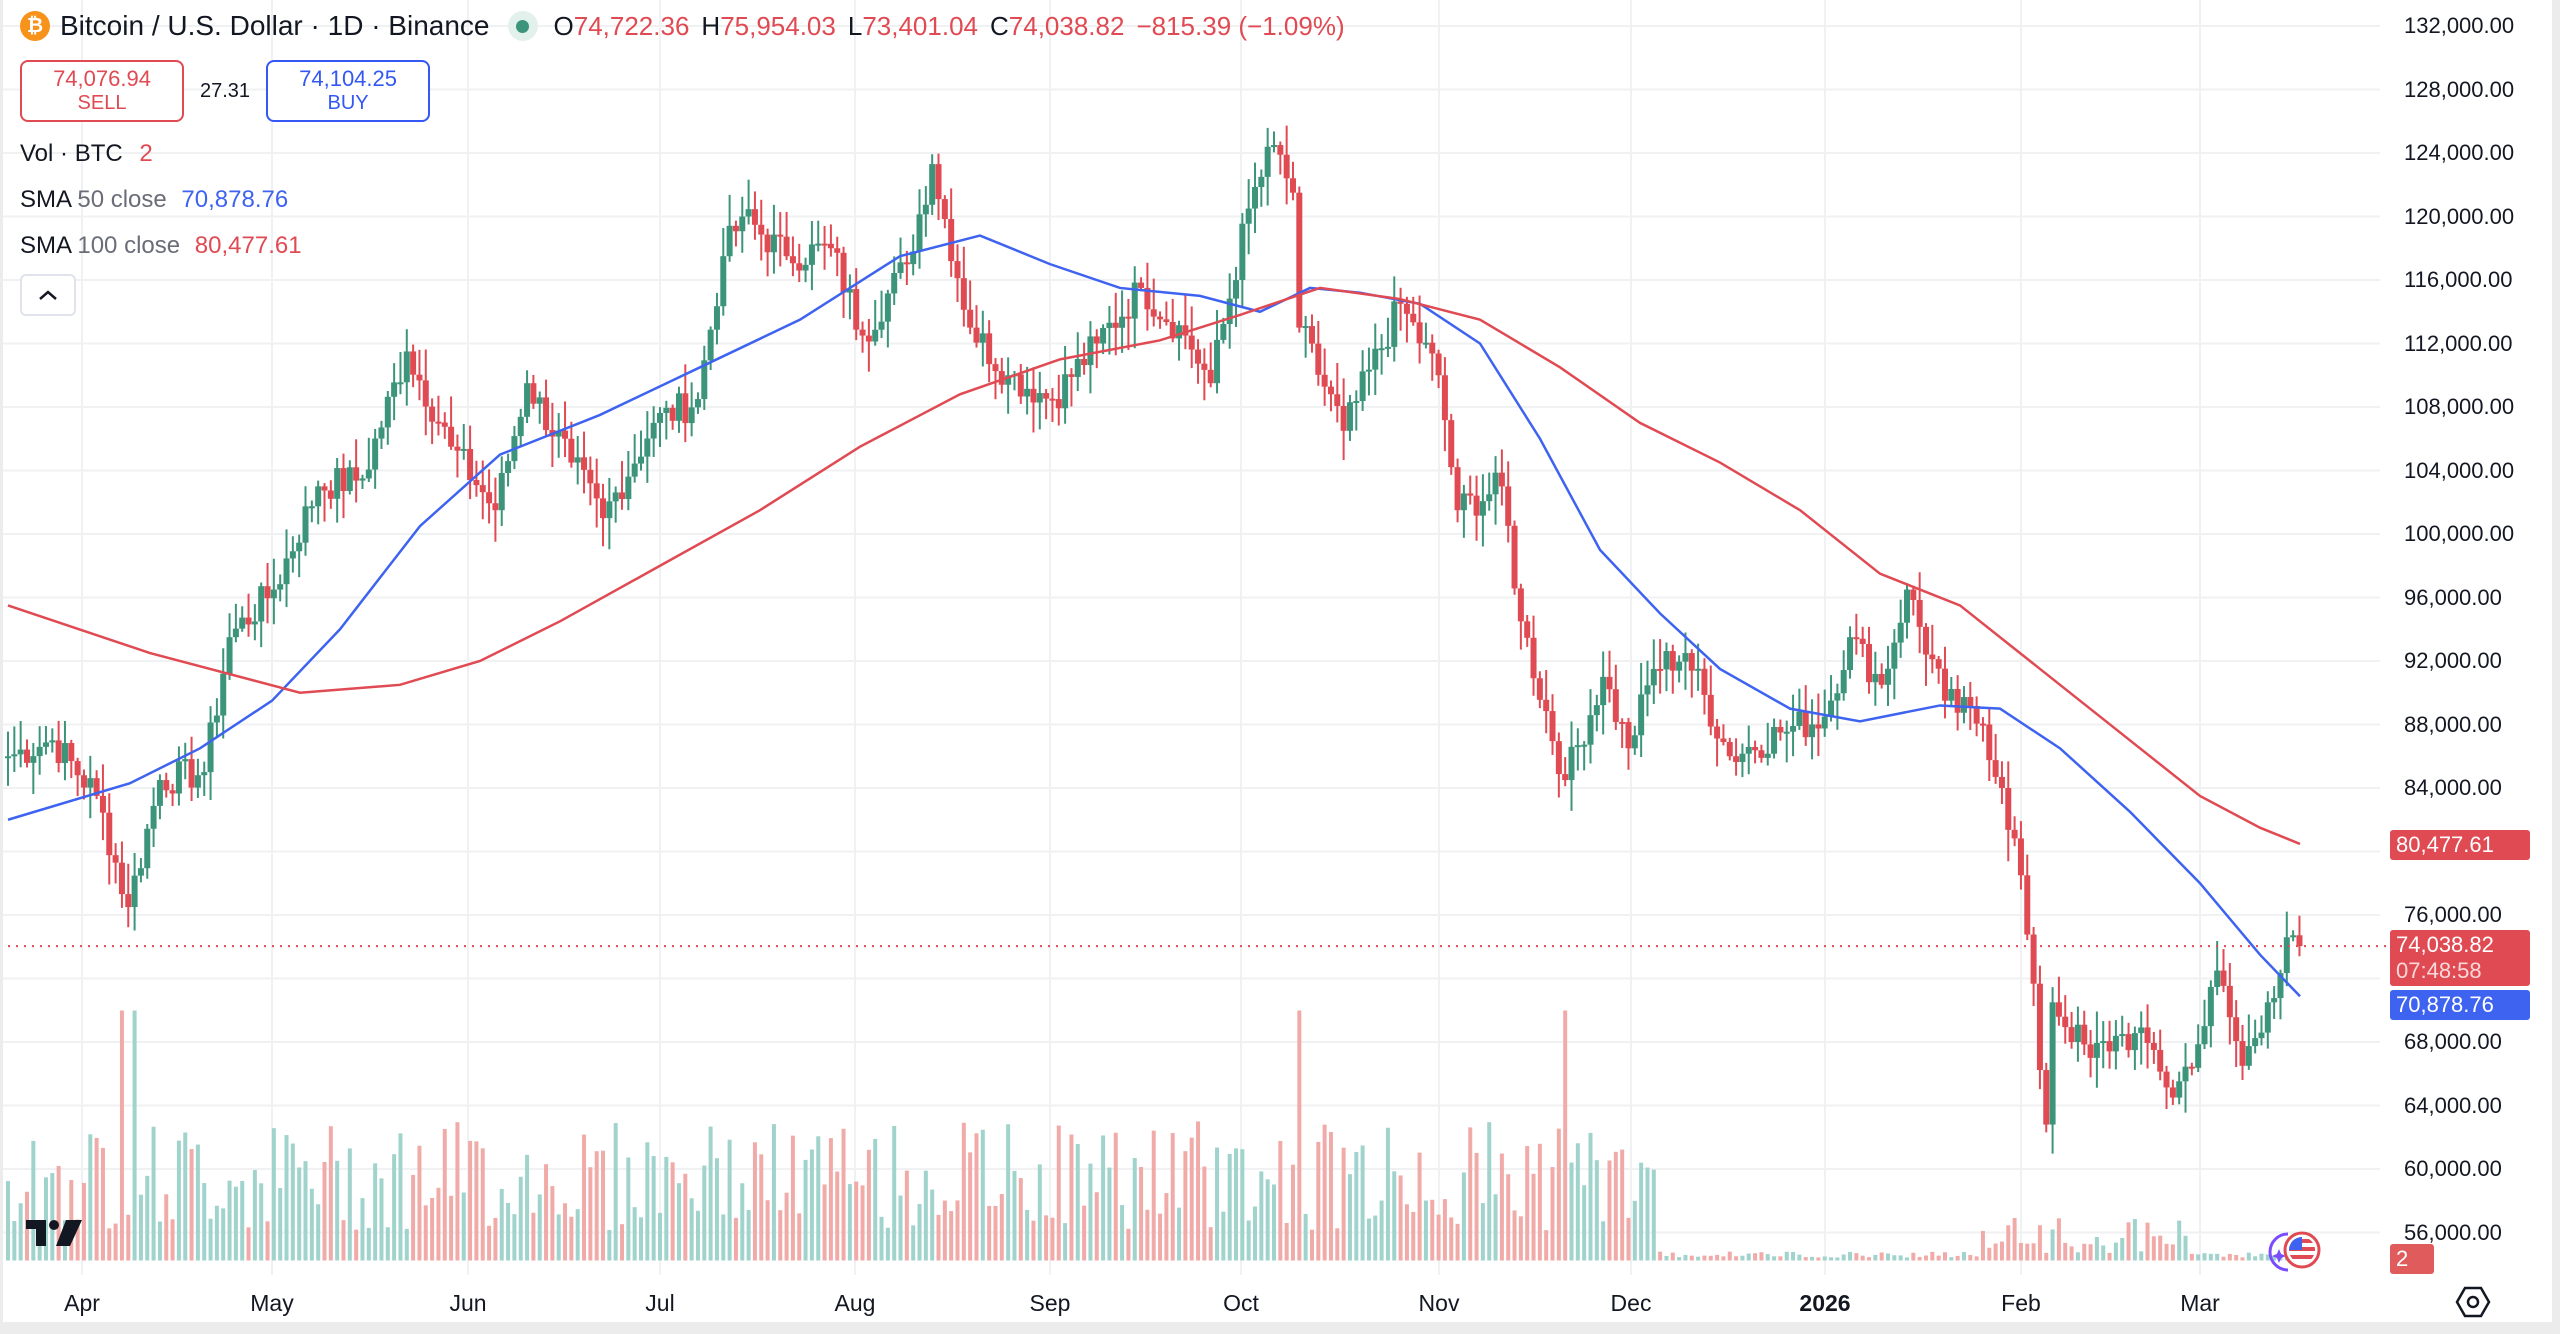 The width and height of the screenshot is (2560, 1334). I want to click on time-tick-label: Jun, so click(468, 1303).